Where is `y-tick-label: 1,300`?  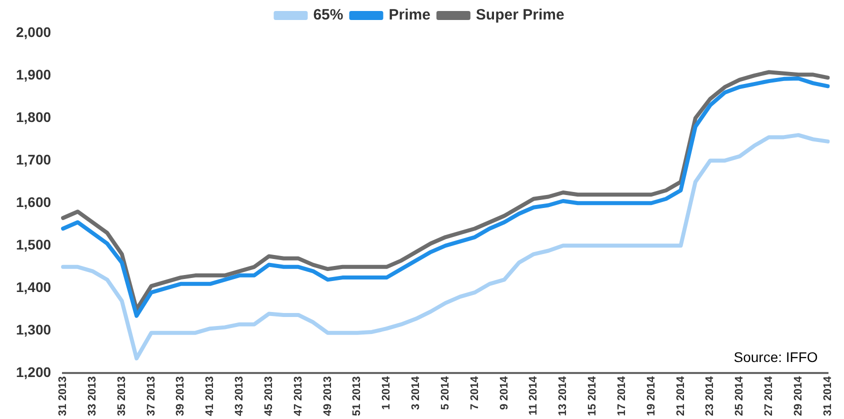
y-tick-label: 1,300 is located at coordinates (34, 330).